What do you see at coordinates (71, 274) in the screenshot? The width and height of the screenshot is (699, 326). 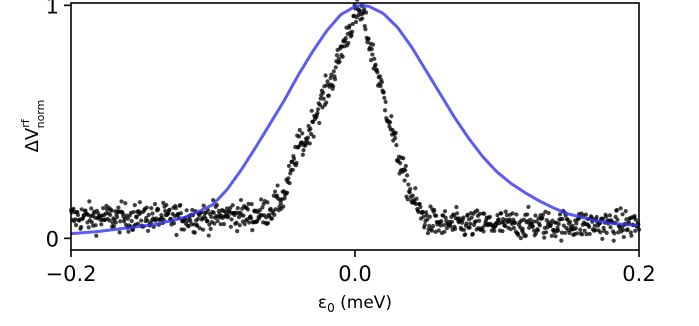 I see `x-tick-label: −0.2` at bounding box center [71, 274].